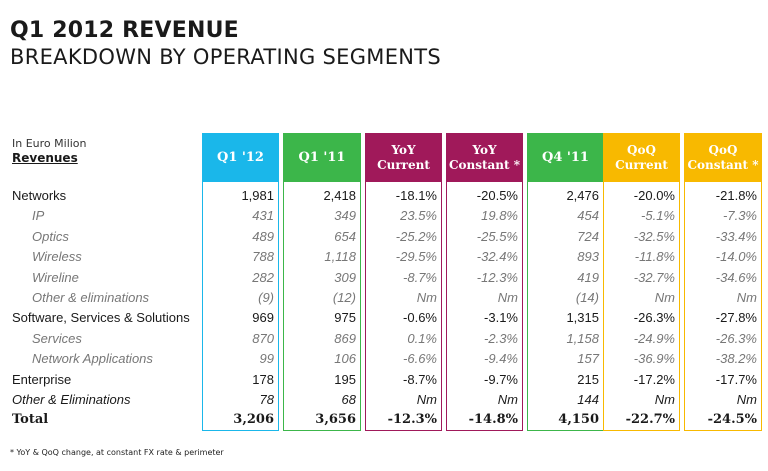 This screenshot has width=768, height=471. I want to click on page-title: Q1 2012 REVENUE, so click(124, 30).